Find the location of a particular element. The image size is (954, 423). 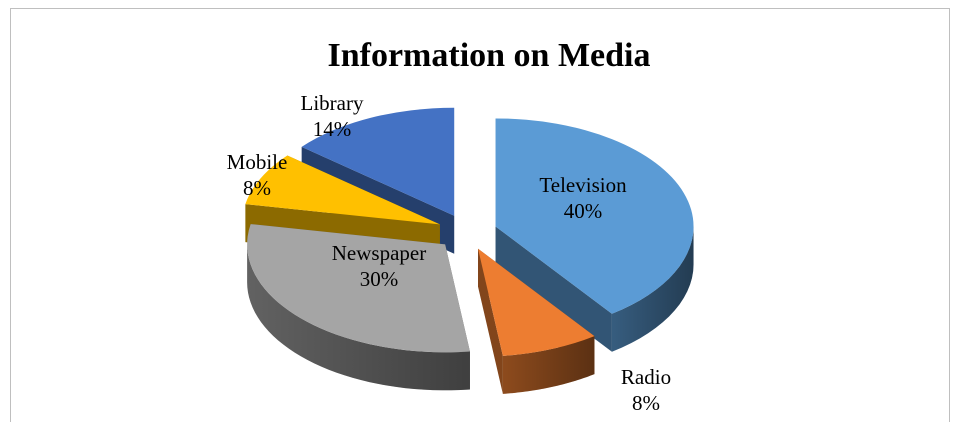

data-label-percent: 30% is located at coordinates (379, 279).